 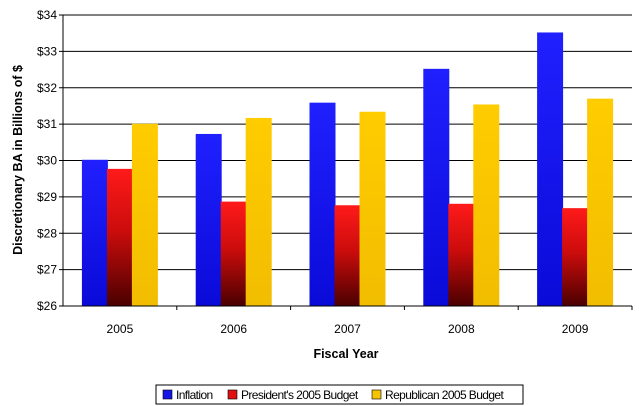 I want to click on y-axis-title: Discretionary BA in Billions of $, so click(x=18, y=160).